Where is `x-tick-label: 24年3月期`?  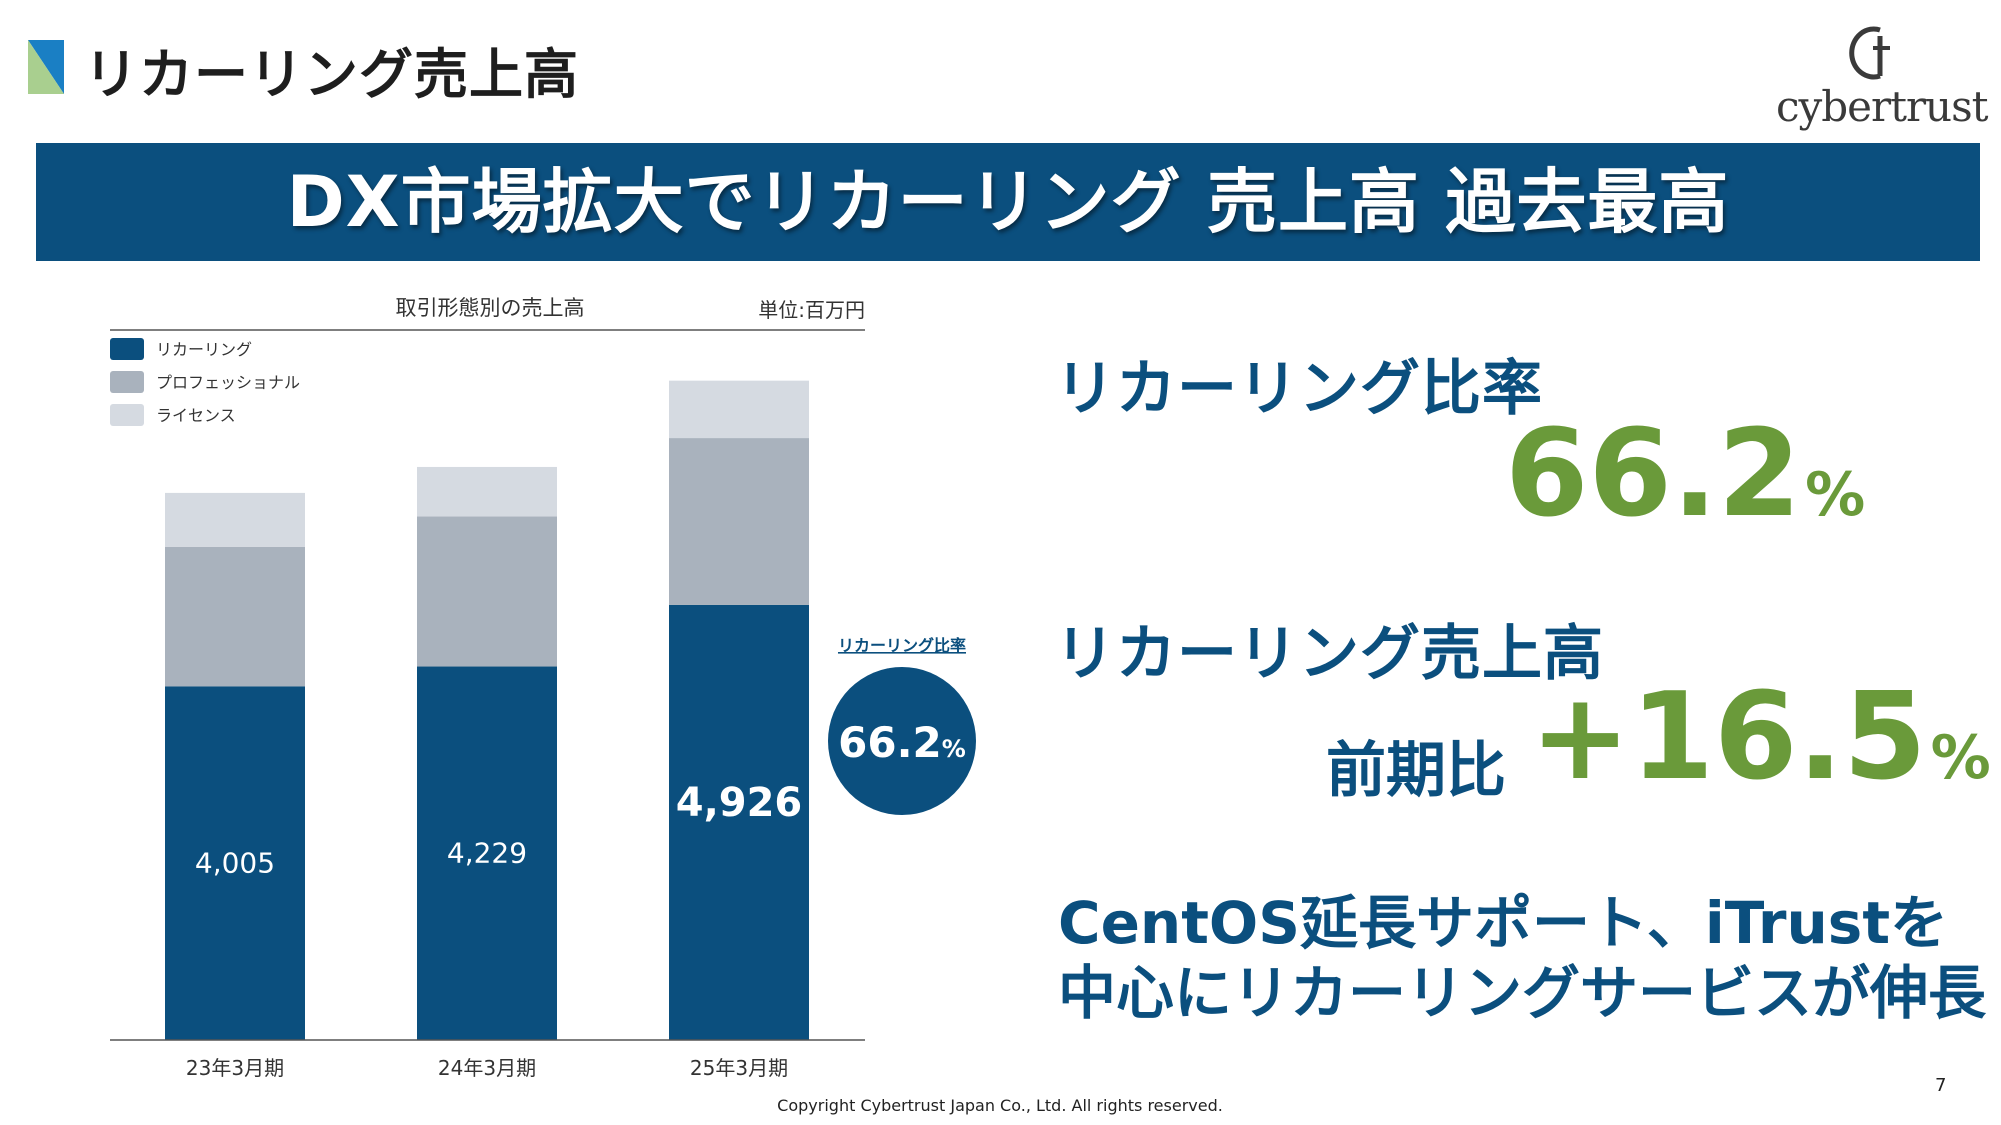 x-tick-label: 24年3月期 is located at coordinates (487, 1068).